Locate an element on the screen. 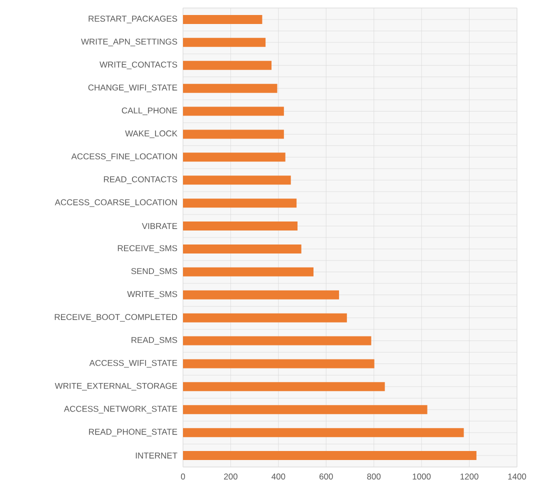 Image resolution: width=539 pixels, height=492 pixels. x-tick-label: 1400 is located at coordinates (517, 477).